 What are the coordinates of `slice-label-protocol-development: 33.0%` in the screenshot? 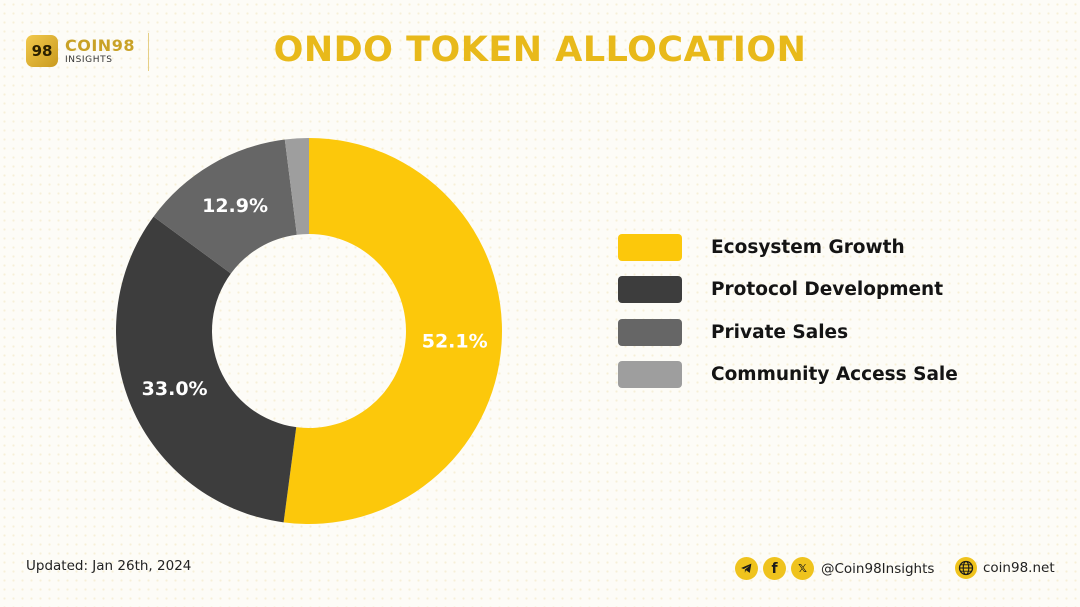 It's located at (175, 389).